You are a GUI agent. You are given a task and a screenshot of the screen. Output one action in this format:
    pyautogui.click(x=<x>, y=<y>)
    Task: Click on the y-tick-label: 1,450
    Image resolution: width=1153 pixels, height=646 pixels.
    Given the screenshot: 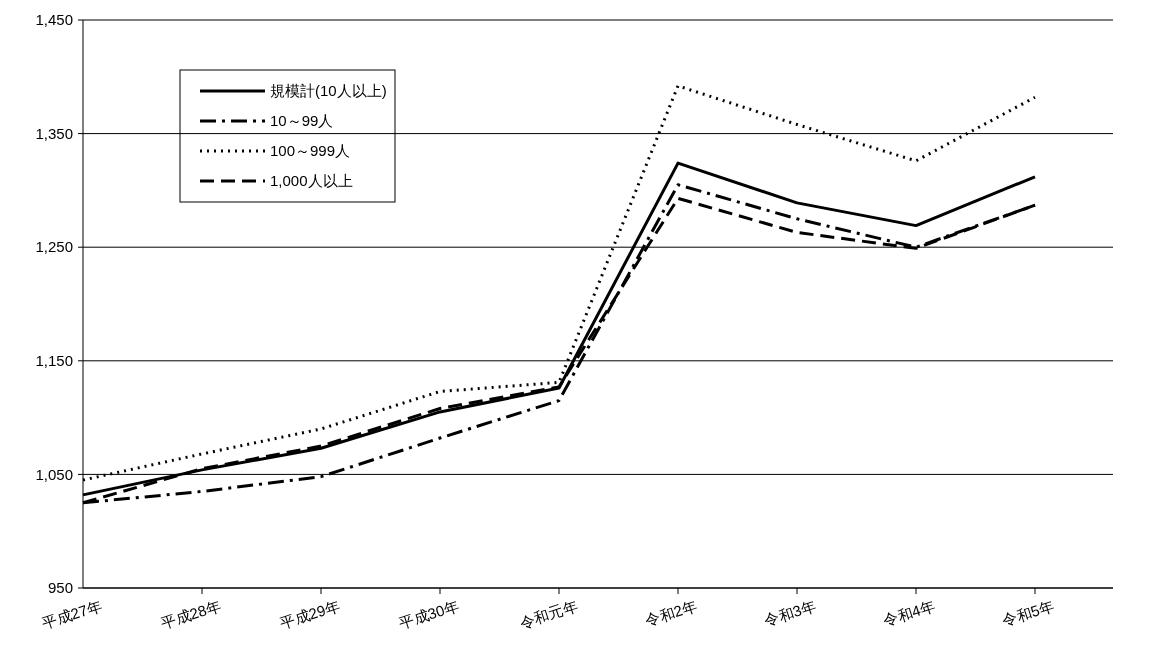 What is the action you would take?
    pyautogui.click(x=54, y=20)
    